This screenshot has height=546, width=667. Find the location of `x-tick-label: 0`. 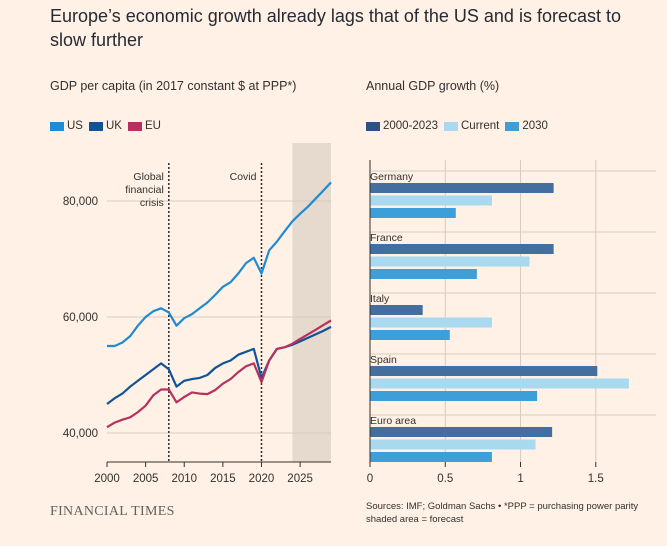

x-tick-label: 0 is located at coordinates (370, 479).